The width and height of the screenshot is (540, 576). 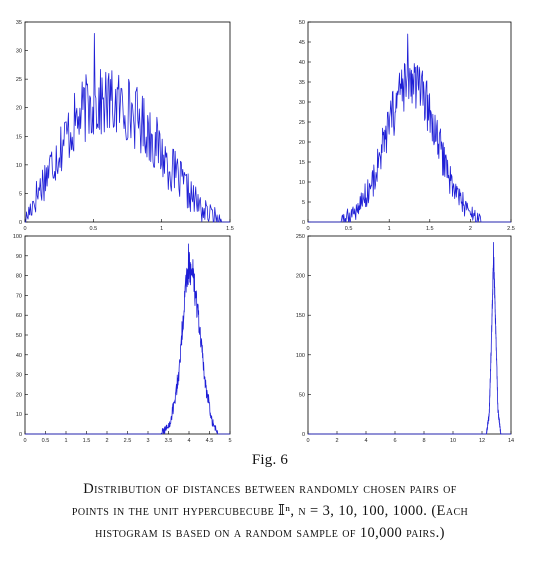 I want to click on x-tick-label: 3.5, so click(x=169, y=441).